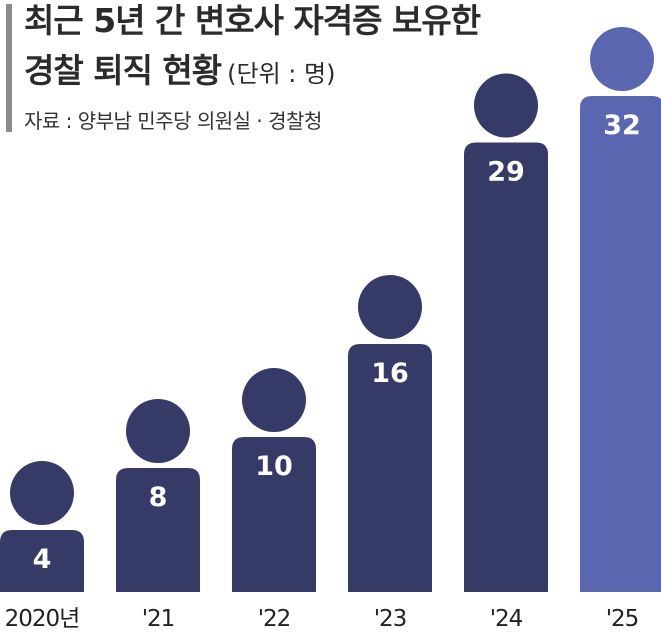 The image size is (661, 637). Describe the element at coordinates (622, 619) in the screenshot. I see `x-tick-label: '25` at that location.